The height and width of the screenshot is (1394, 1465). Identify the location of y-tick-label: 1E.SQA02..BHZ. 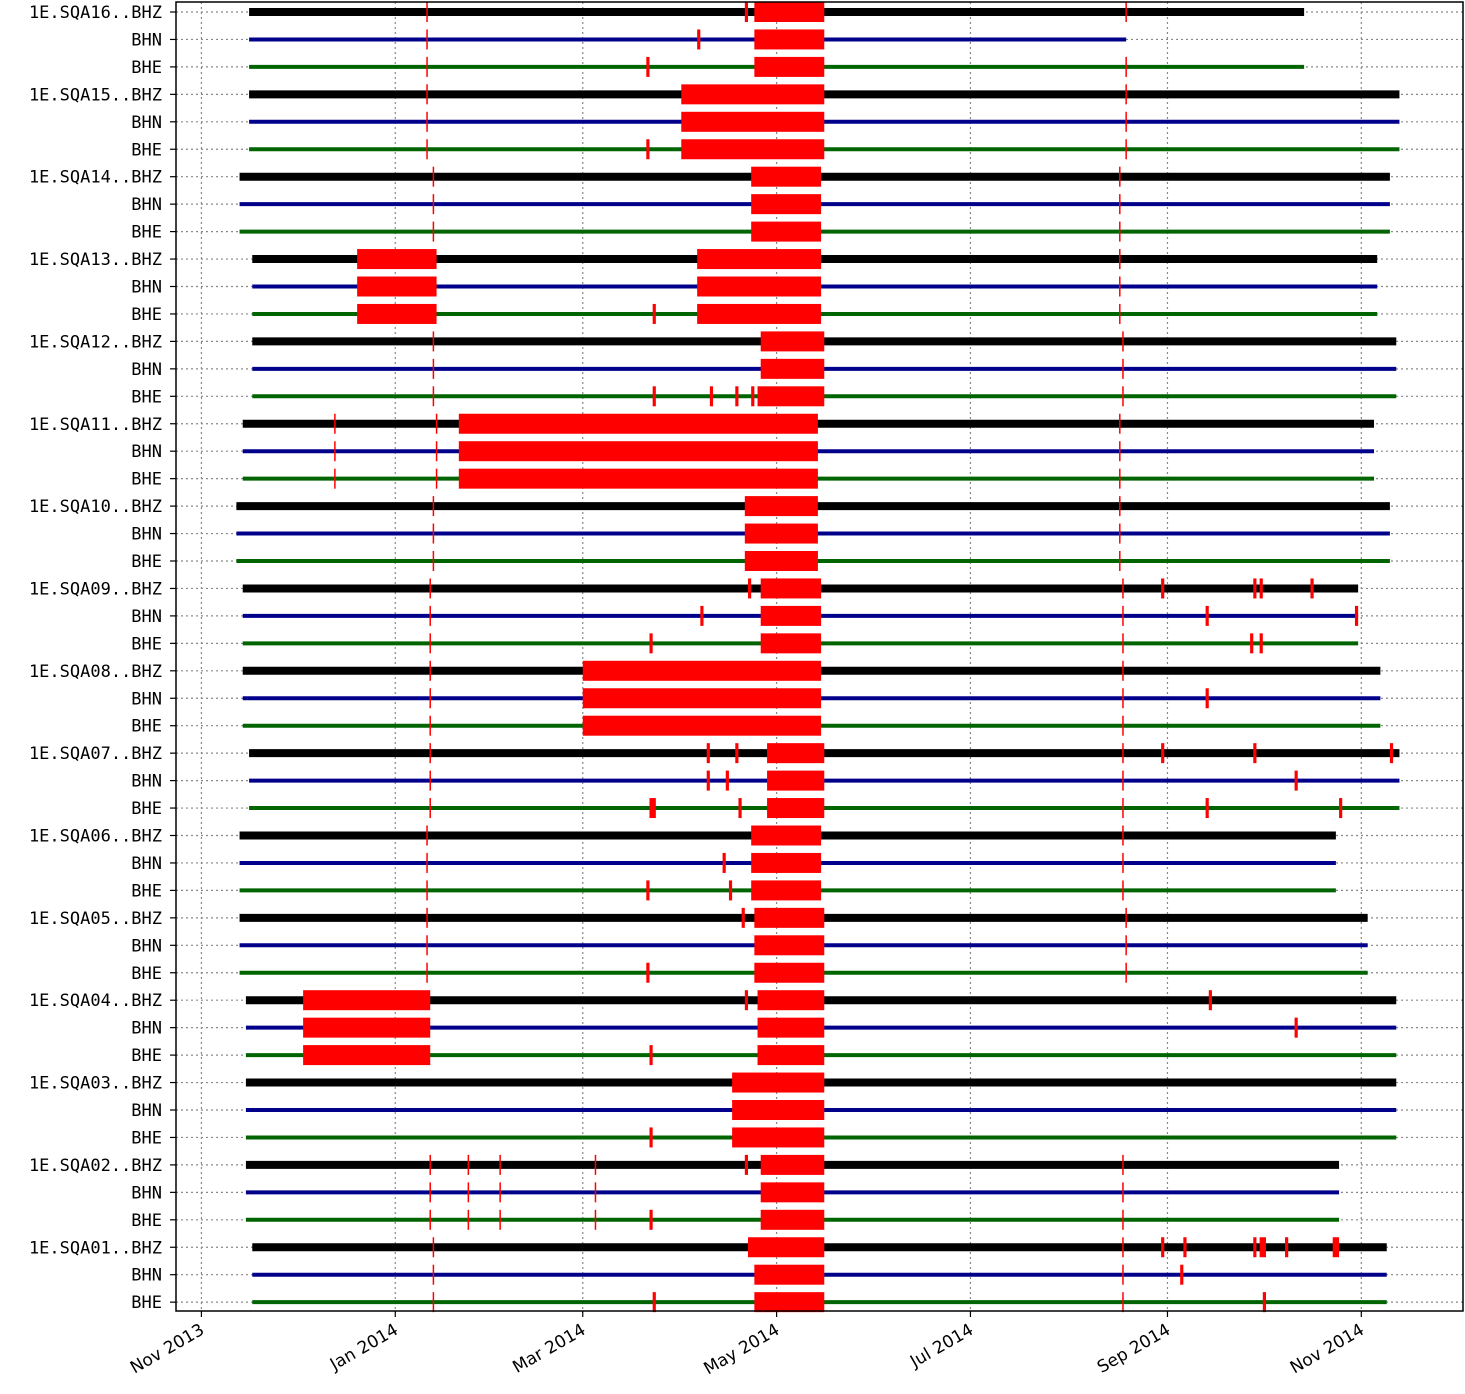
(95, 1166).